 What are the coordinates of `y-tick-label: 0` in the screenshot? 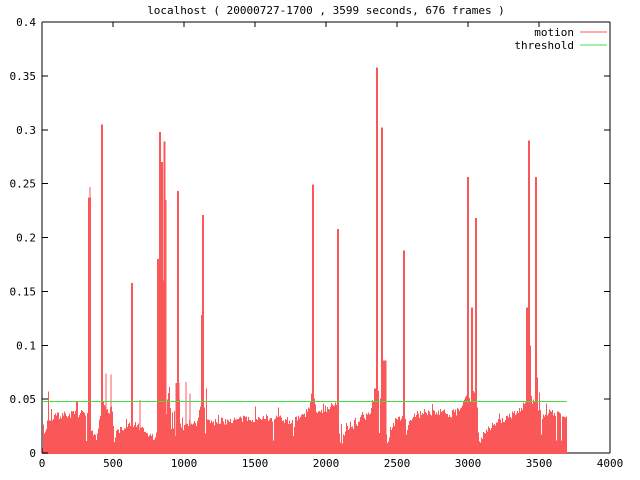 It's located at (32, 453).